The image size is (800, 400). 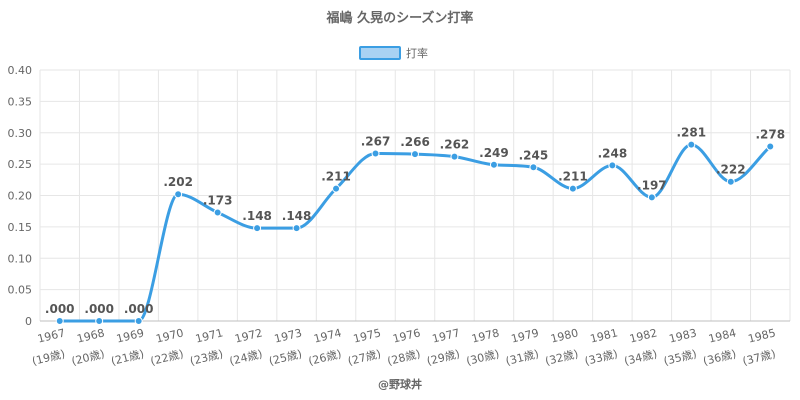 I want to click on x-tick-label: 1981, so click(x=604, y=335).